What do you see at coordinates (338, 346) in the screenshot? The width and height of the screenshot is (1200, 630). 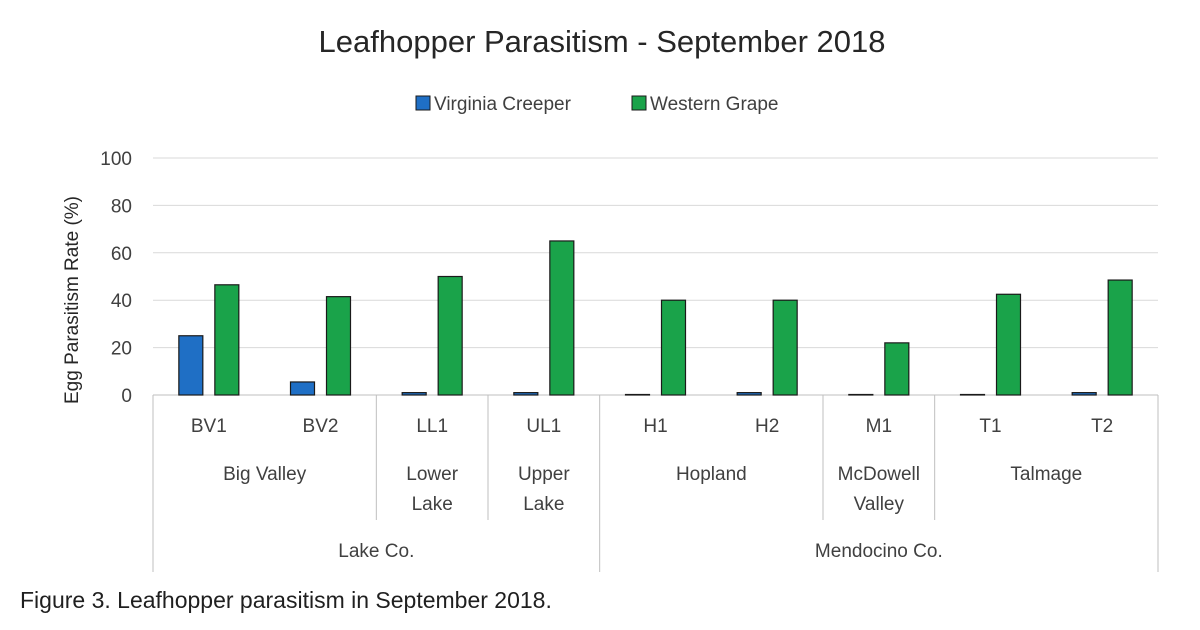 I see `bar-western-grape-bv2` at bounding box center [338, 346].